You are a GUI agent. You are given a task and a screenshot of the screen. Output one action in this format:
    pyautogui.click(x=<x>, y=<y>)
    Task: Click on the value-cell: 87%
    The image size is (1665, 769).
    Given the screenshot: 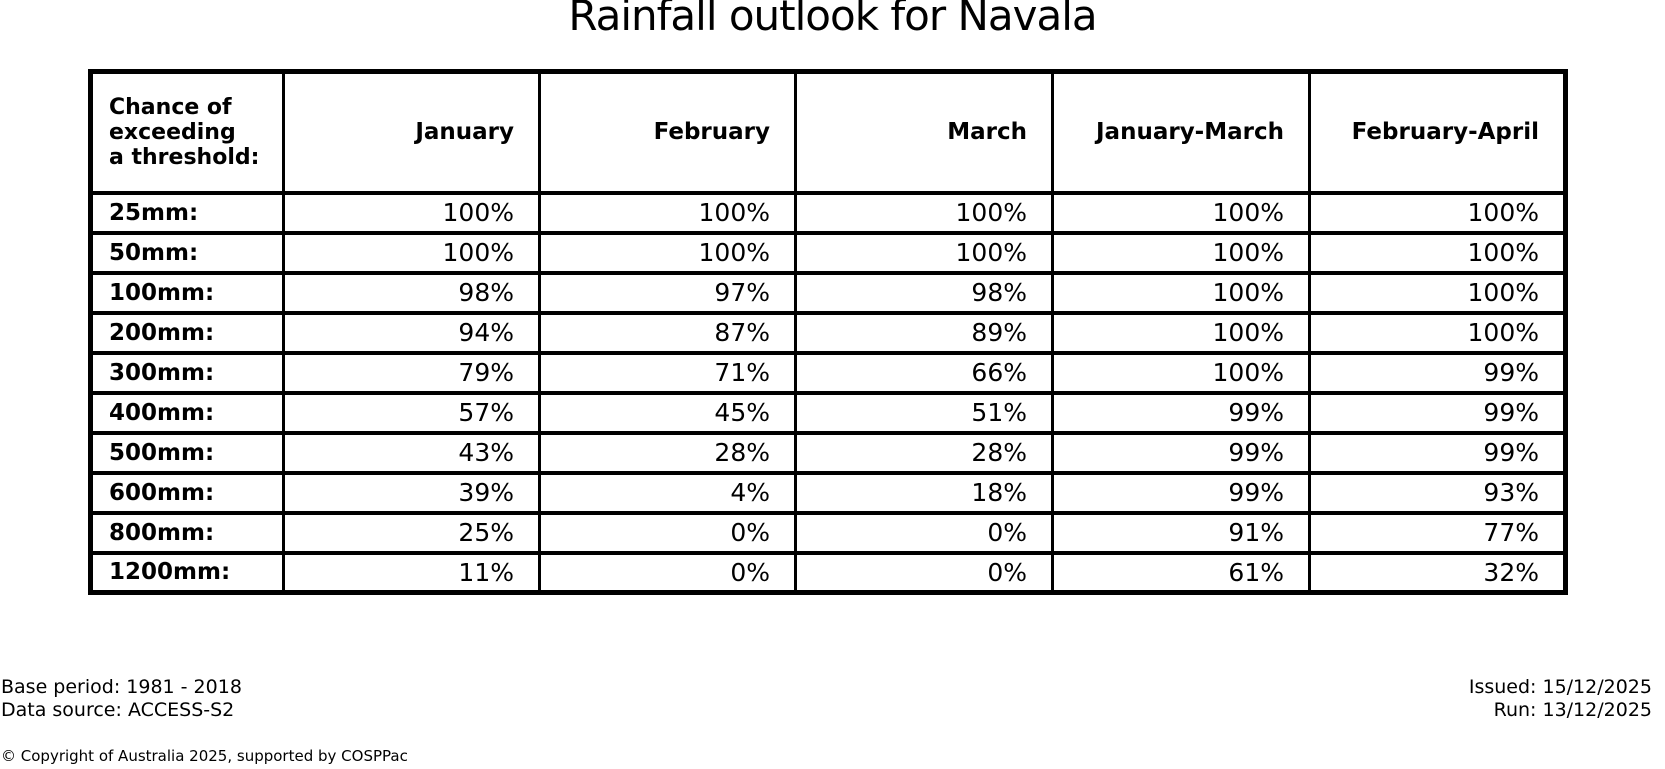 What is the action you would take?
    pyautogui.click(x=667, y=332)
    